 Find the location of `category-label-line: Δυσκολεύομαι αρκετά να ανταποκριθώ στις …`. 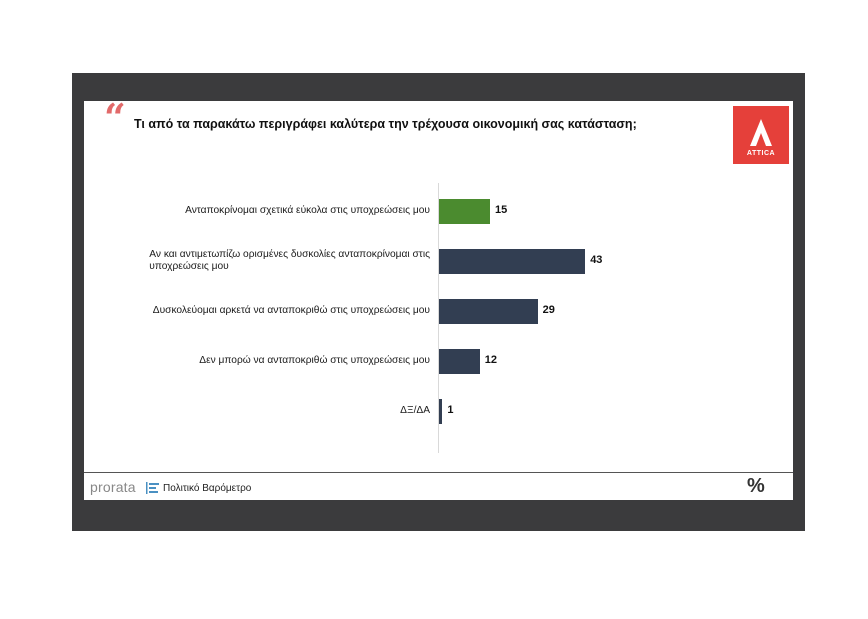

category-label-line: Δυσκολεύομαι αρκετά να ανταποκριθώ στις … is located at coordinates (291, 310).